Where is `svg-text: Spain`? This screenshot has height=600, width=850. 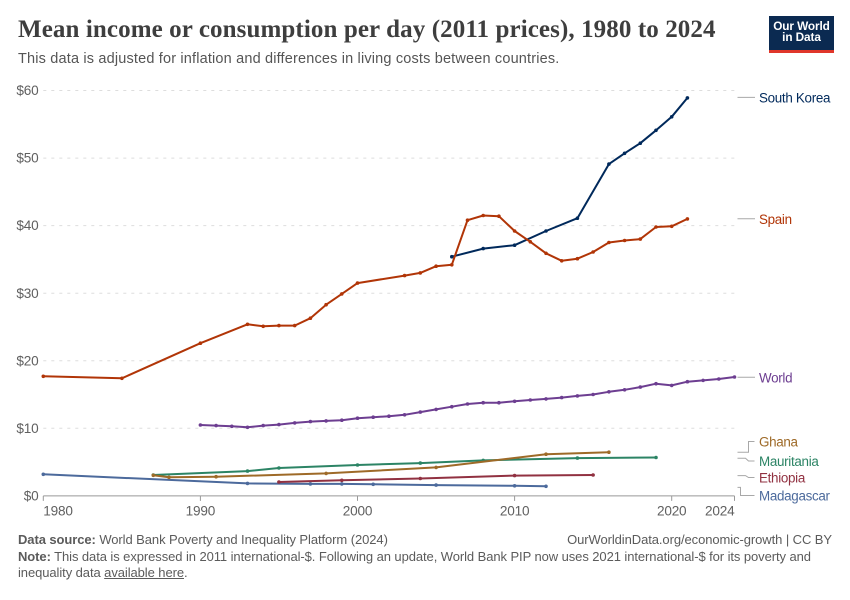 svg-text: Spain is located at coordinates (775, 219).